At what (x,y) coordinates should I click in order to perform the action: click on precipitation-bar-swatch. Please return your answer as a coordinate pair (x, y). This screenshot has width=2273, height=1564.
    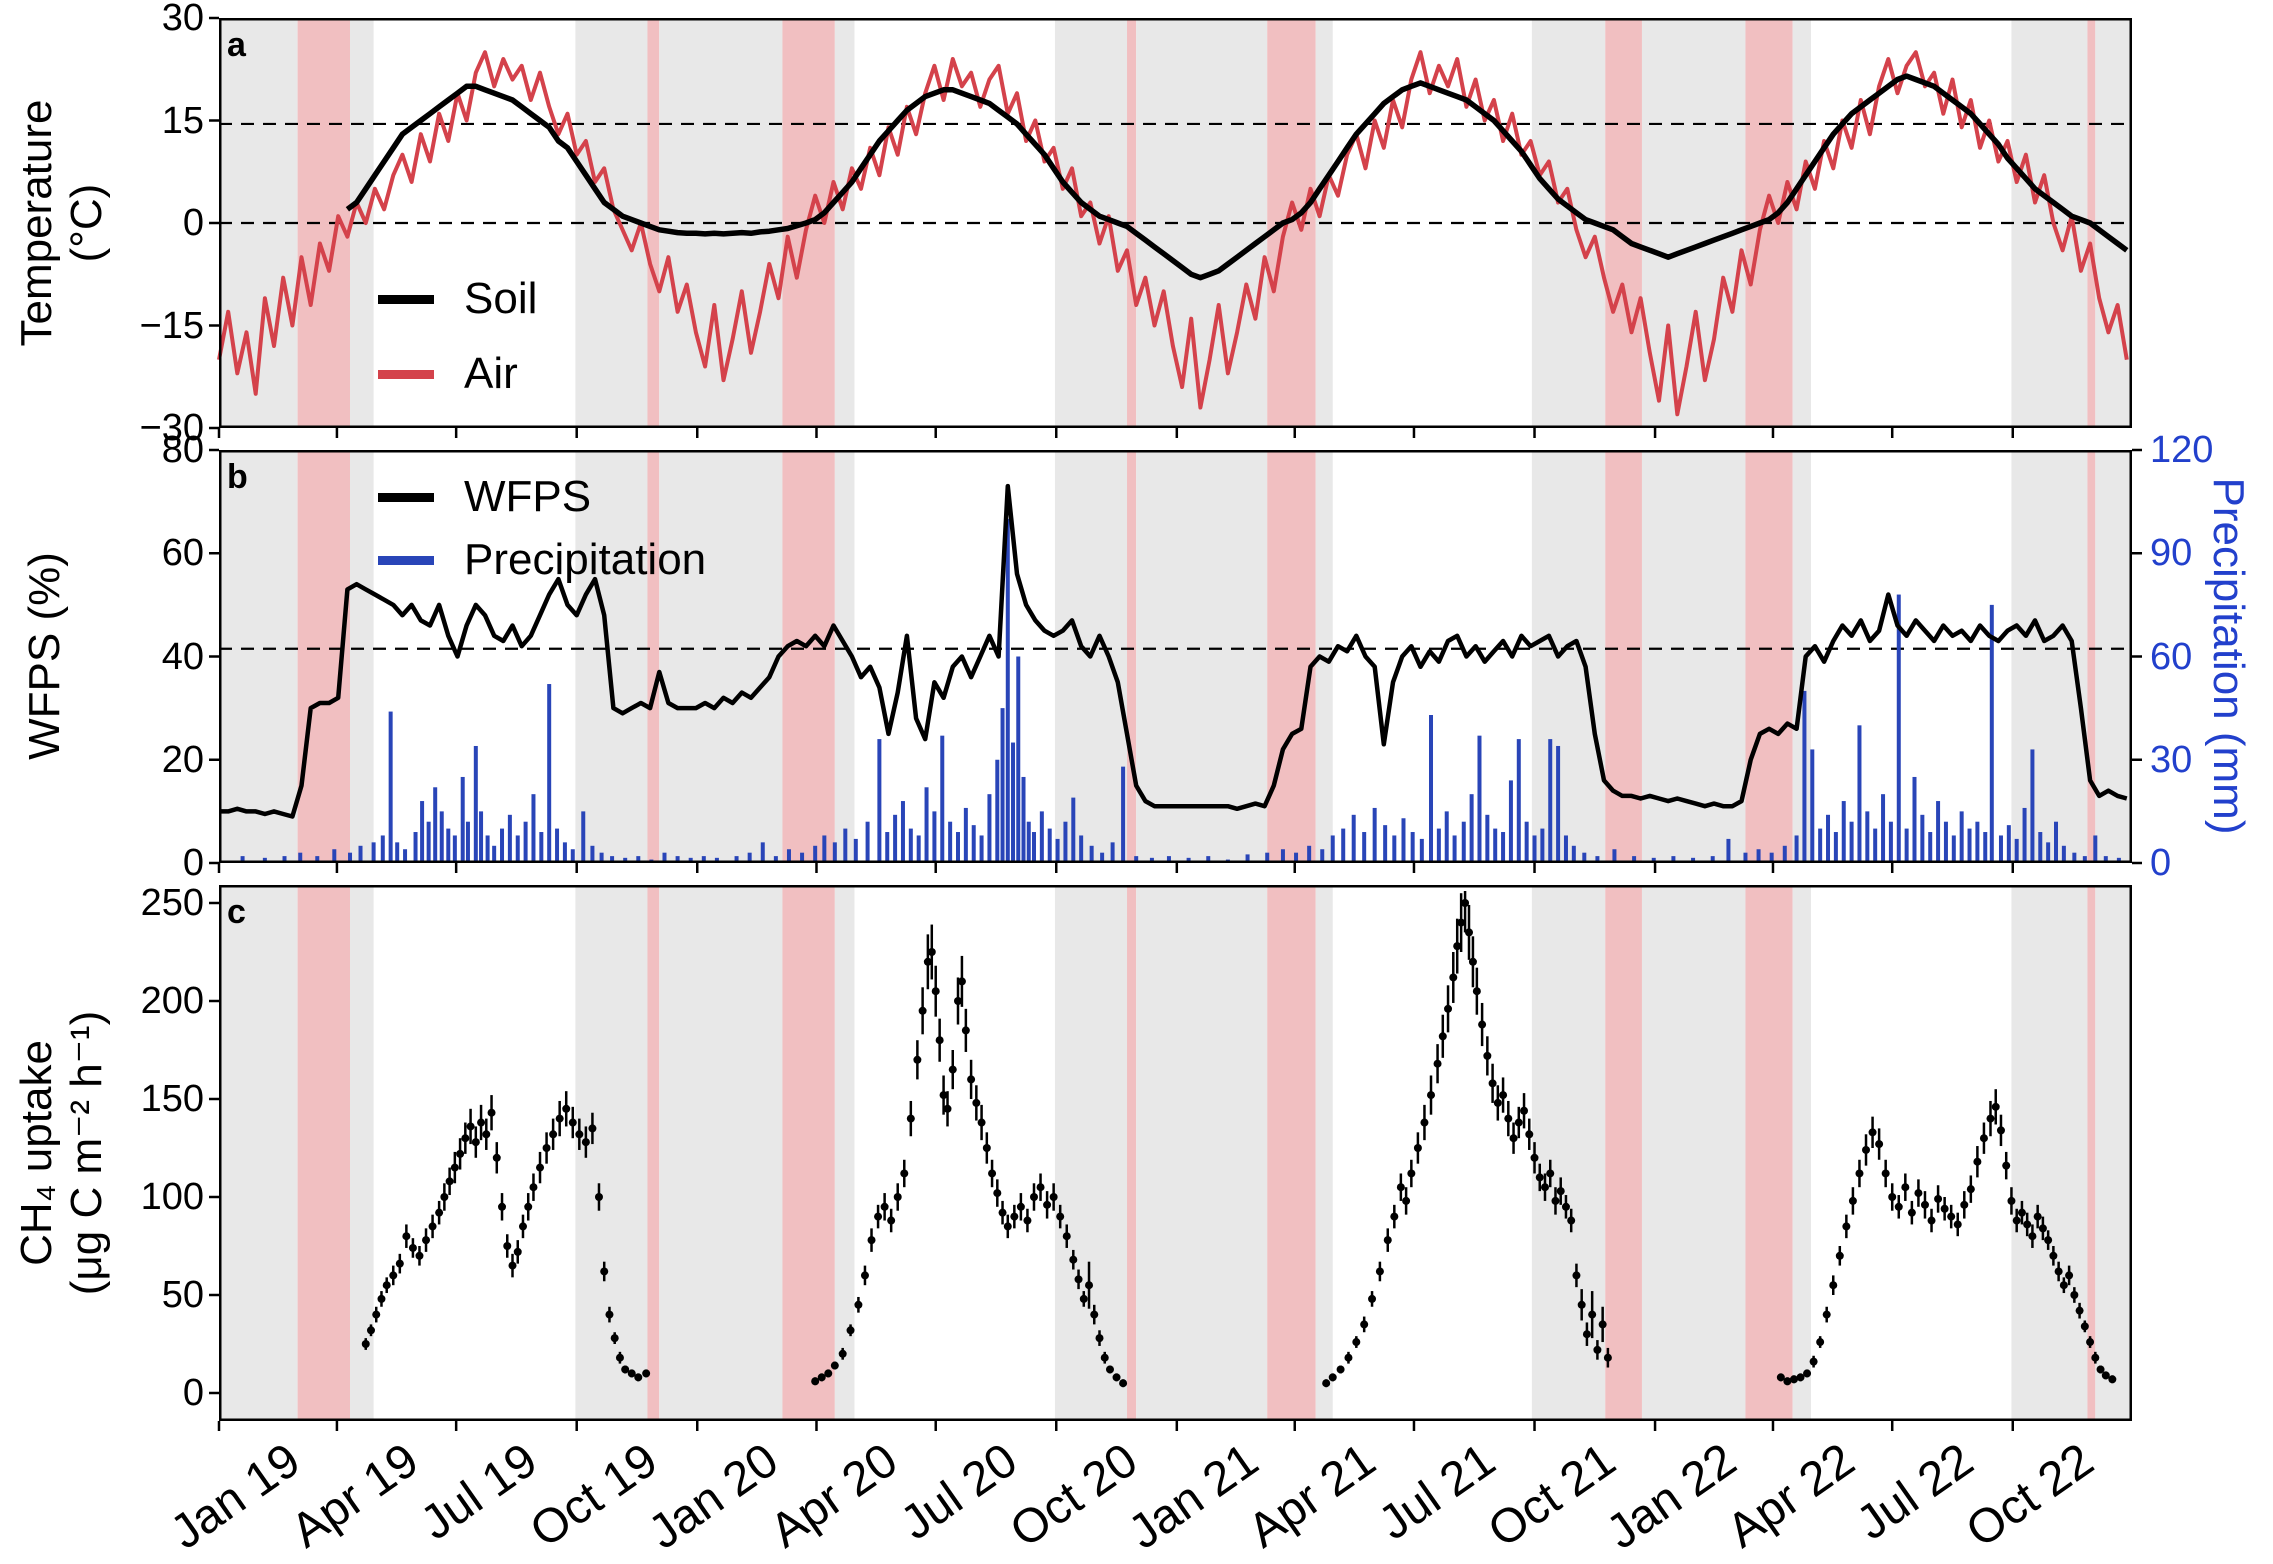
    Looking at the image, I should click on (406, 560).